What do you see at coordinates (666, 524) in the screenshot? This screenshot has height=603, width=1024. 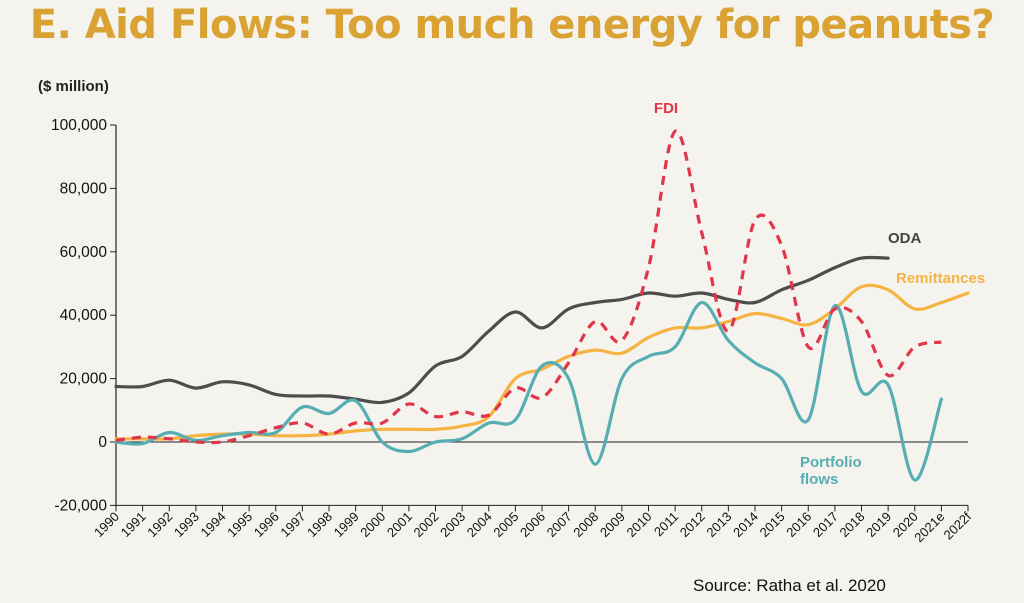 I see `x-tick-label: 2011` at bounding box center [666, 524].